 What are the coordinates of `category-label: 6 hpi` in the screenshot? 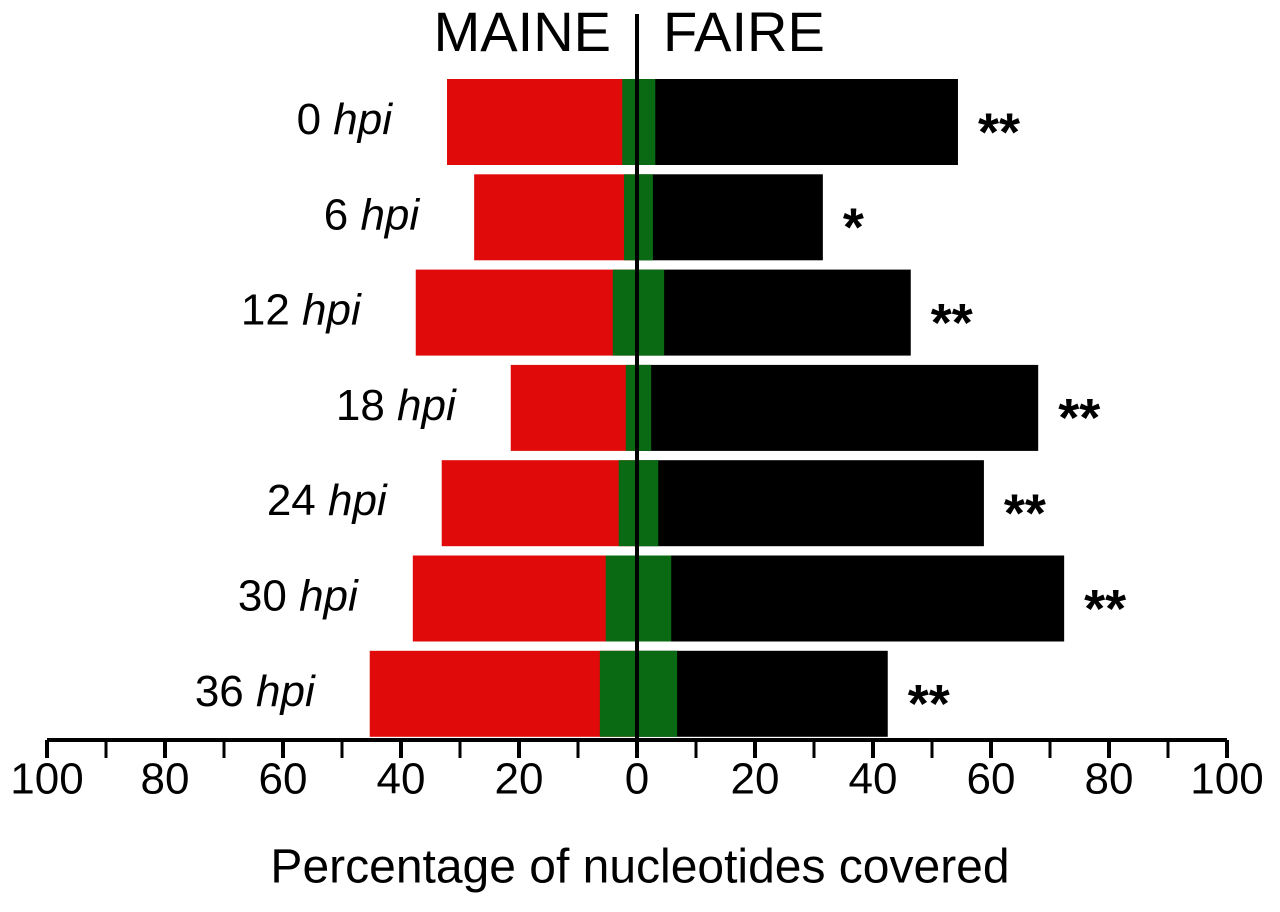 It's located at (372, 214).